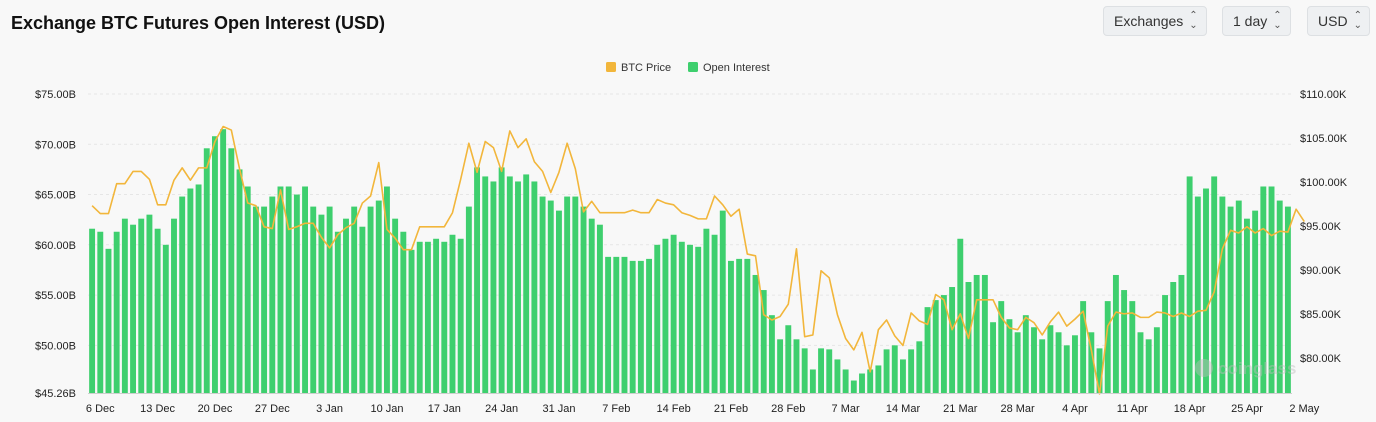  What do you see at coordinates (1333, 21) in the screenshot?
I see `currency-select-label: USD` at bounding box center [1333, 21].